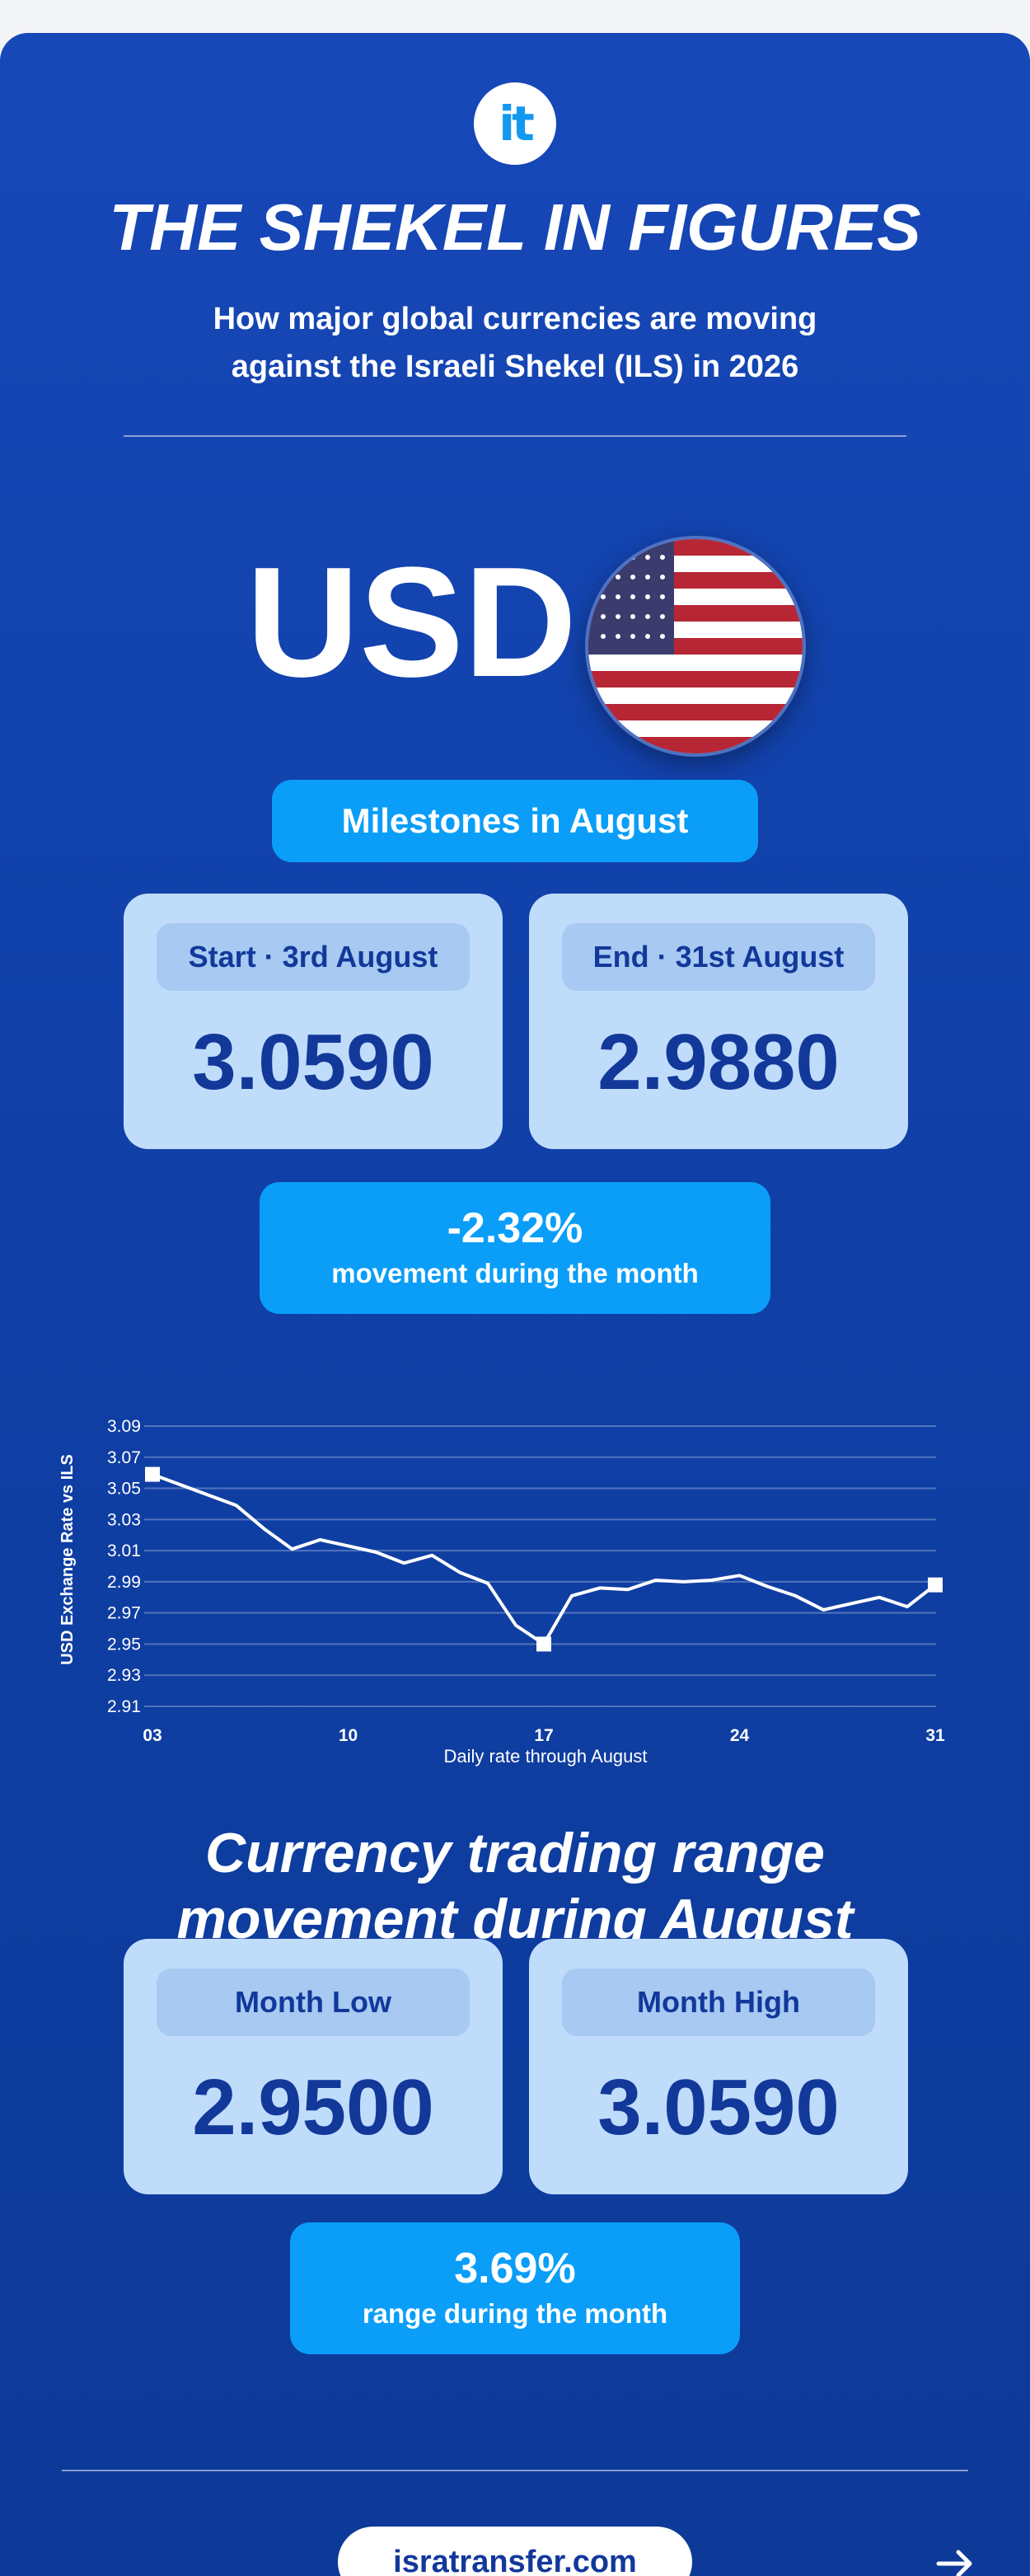 This screenshot has width=1030, height=2576. I want to click on currency-code: USD, so click(411, 622).